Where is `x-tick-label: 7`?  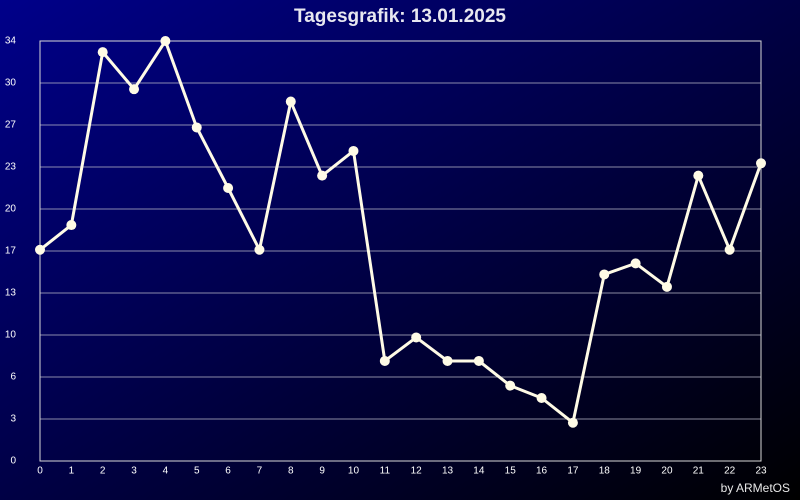
x-tick-label: 7 is located at coordinates (260, 471).